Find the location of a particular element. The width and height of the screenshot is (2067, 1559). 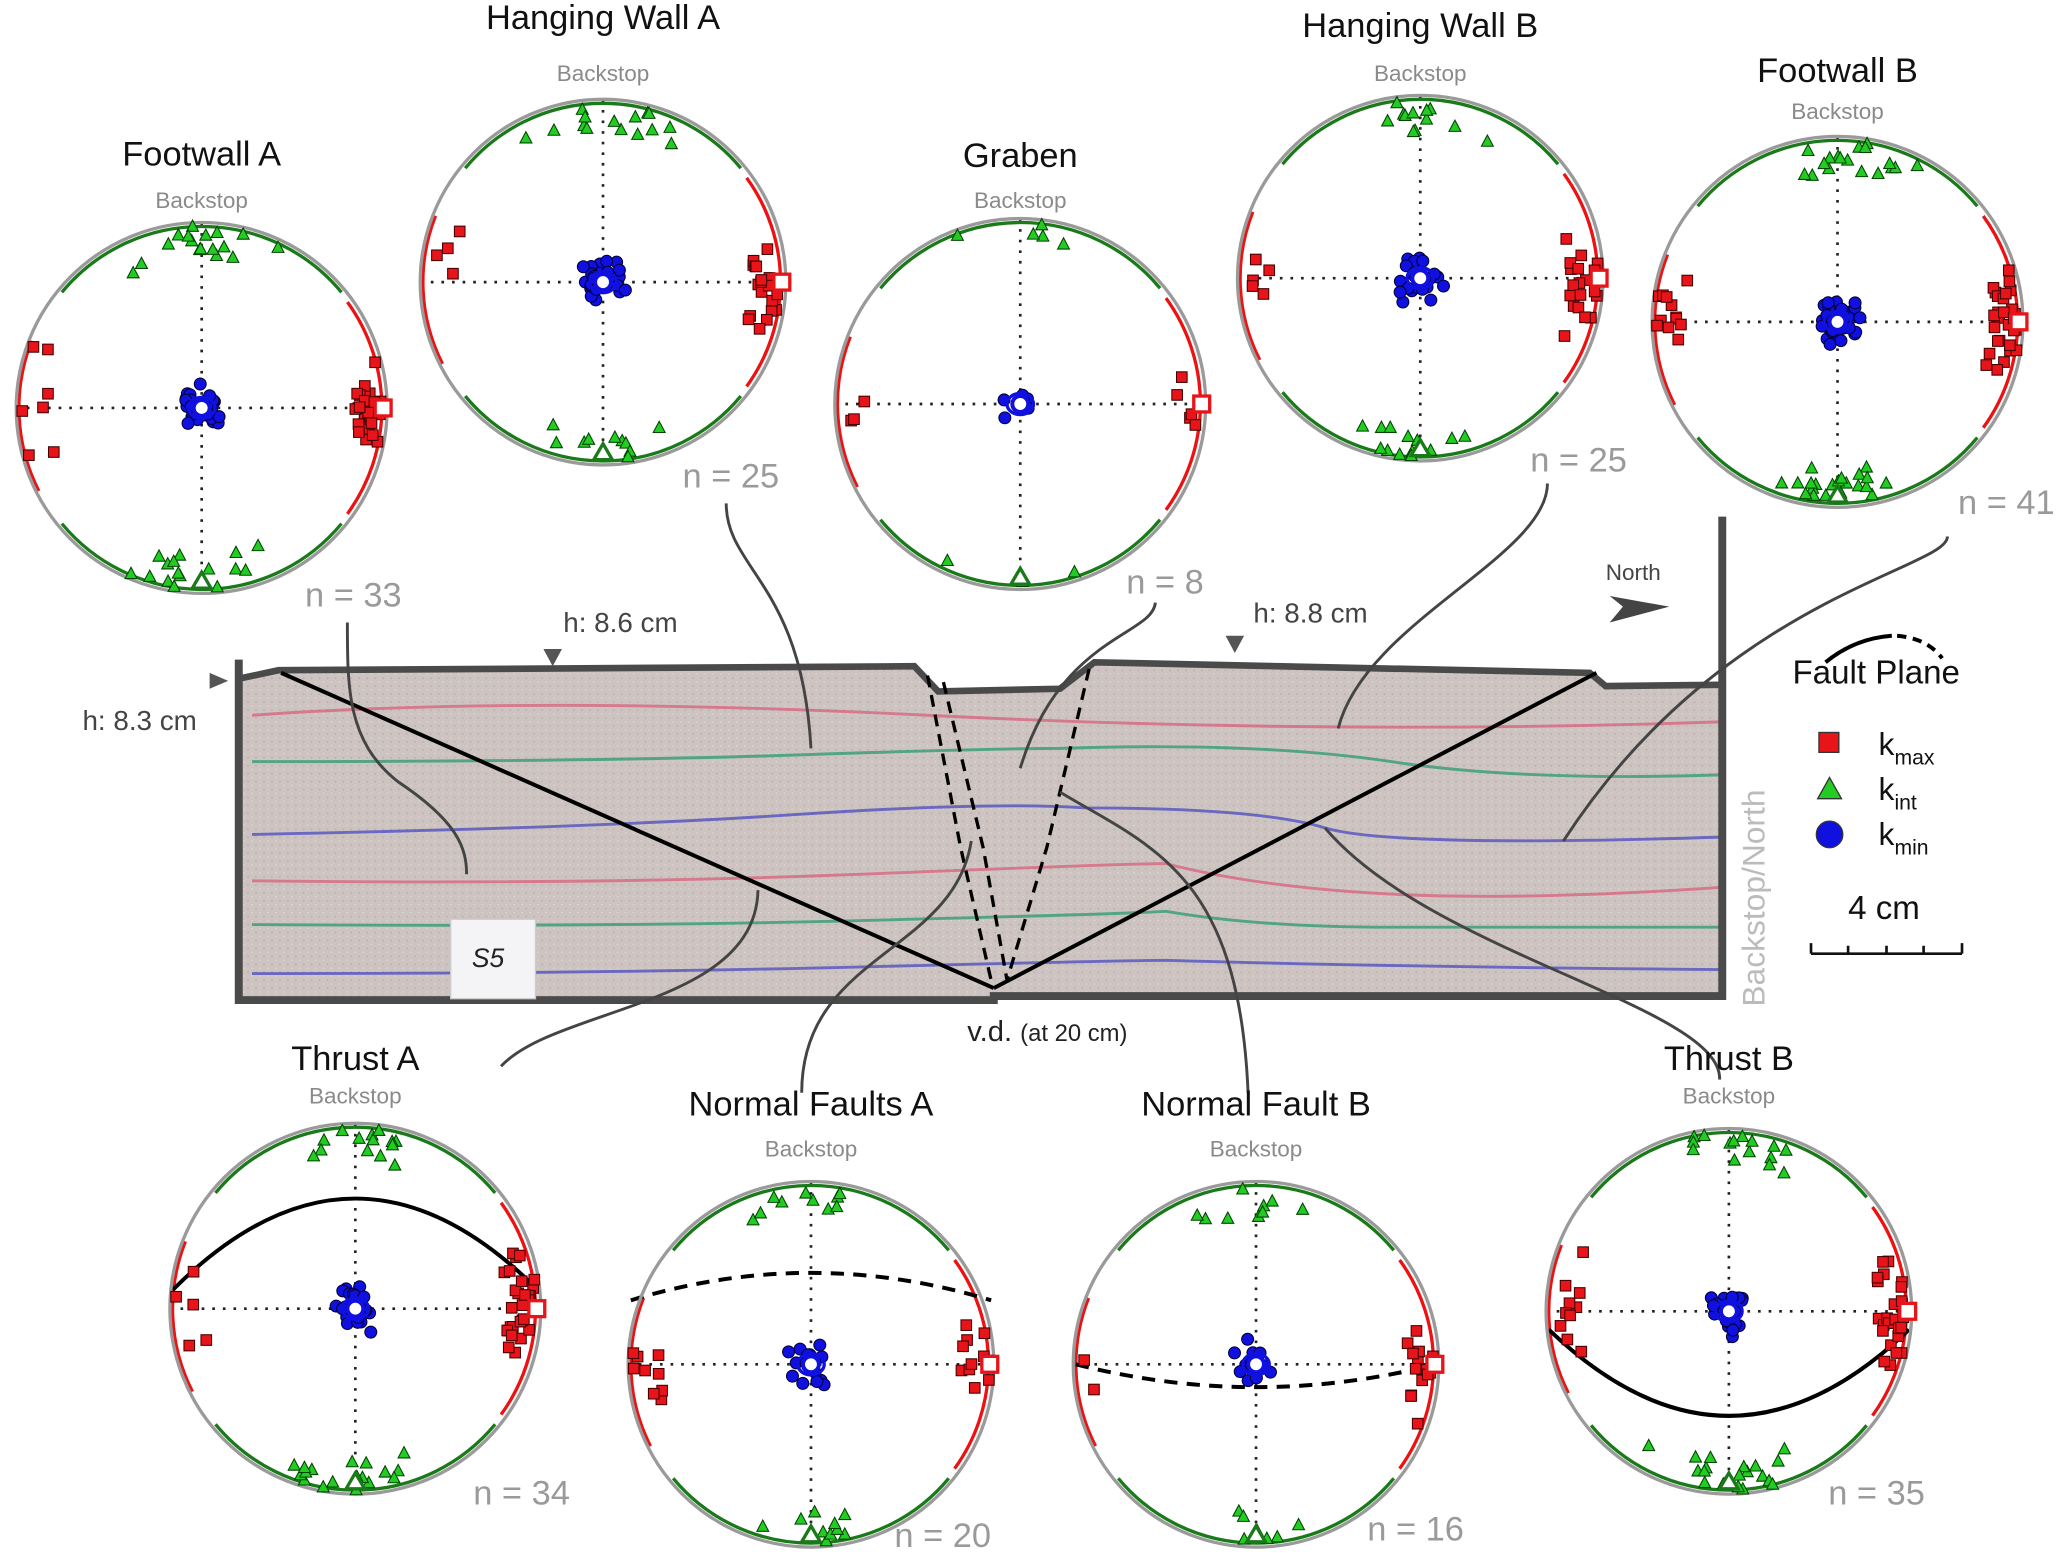

sample-count: n = 33 is located at coordinates (353, 596).